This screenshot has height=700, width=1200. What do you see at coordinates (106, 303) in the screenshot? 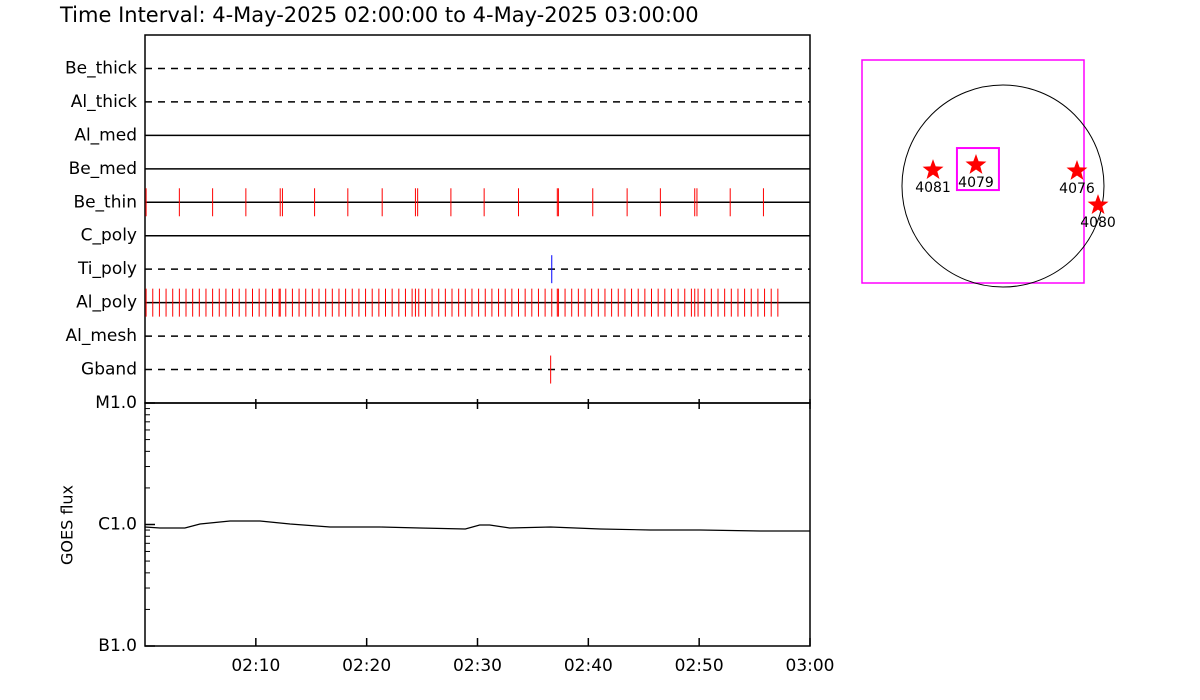
I see `filter-label: Al_poly` at bounding box center [106, 303].